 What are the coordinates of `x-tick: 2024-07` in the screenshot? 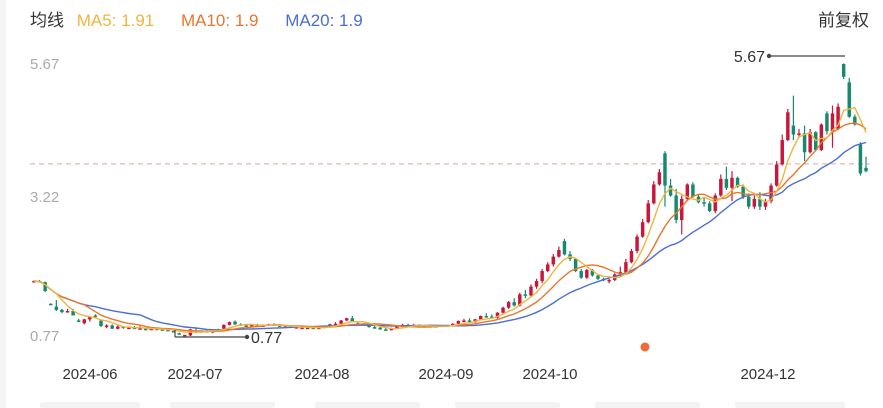 It's located at (195, 374).